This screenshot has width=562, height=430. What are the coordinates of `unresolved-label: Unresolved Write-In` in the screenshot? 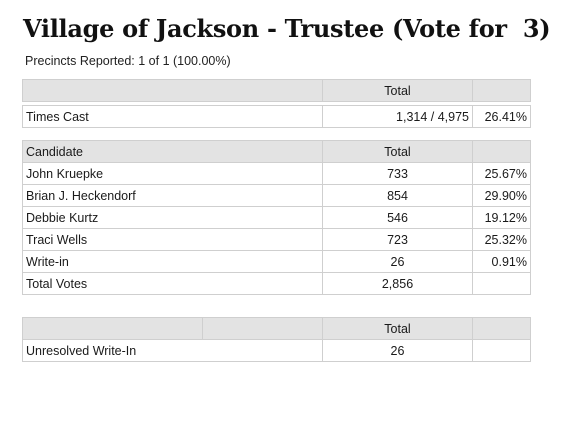 It's located at (172, 350).